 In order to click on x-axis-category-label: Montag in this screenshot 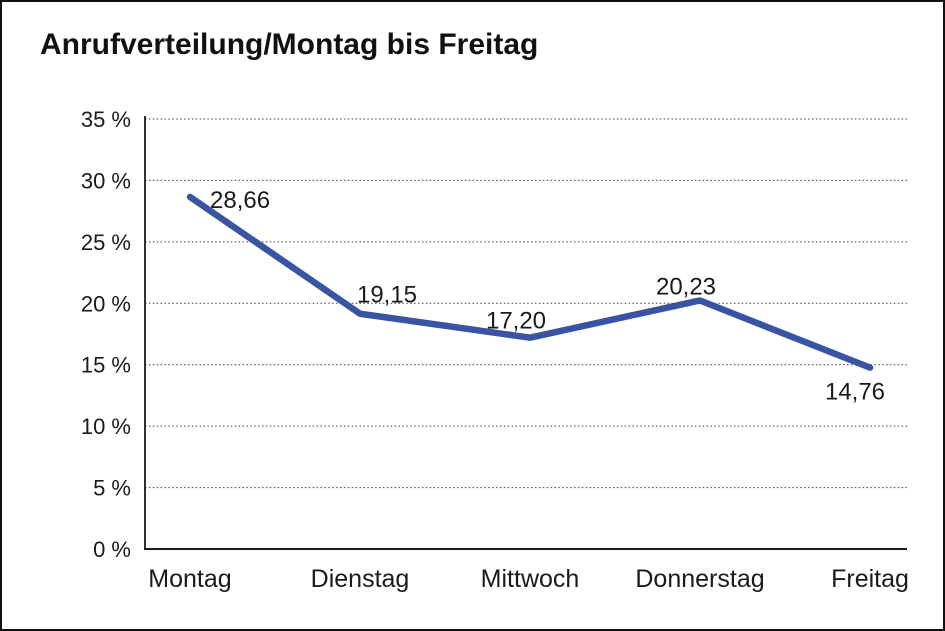, I will do `click(189, 579)`.